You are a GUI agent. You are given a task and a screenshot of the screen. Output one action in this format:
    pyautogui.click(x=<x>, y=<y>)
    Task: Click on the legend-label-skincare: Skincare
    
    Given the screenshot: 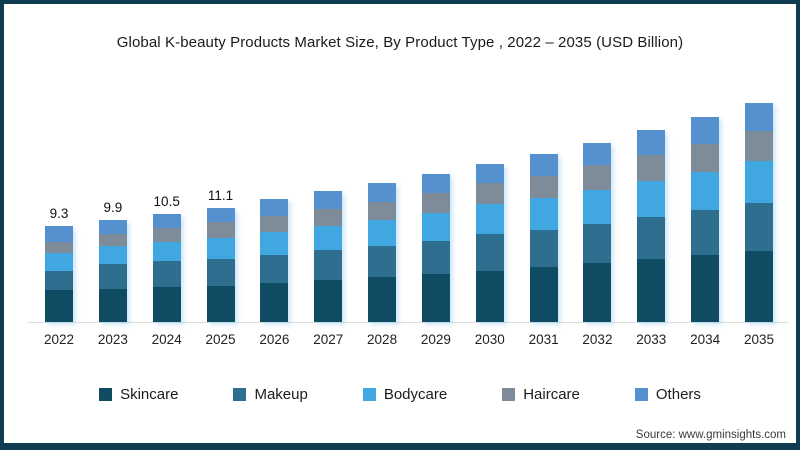 What is the action you would take?
    pyautogui.click(x=149, y=394)
    